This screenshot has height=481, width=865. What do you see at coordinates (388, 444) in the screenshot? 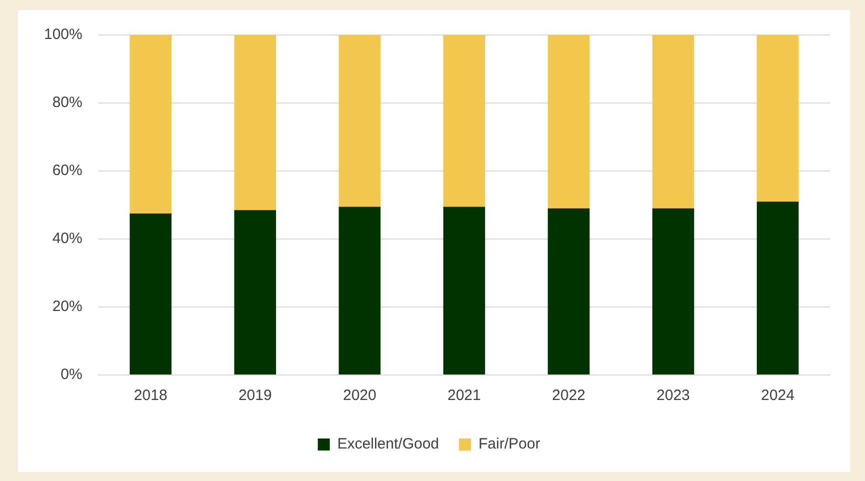
I see `legend-label: Excellent/Good` at bounding box center [388, 444].